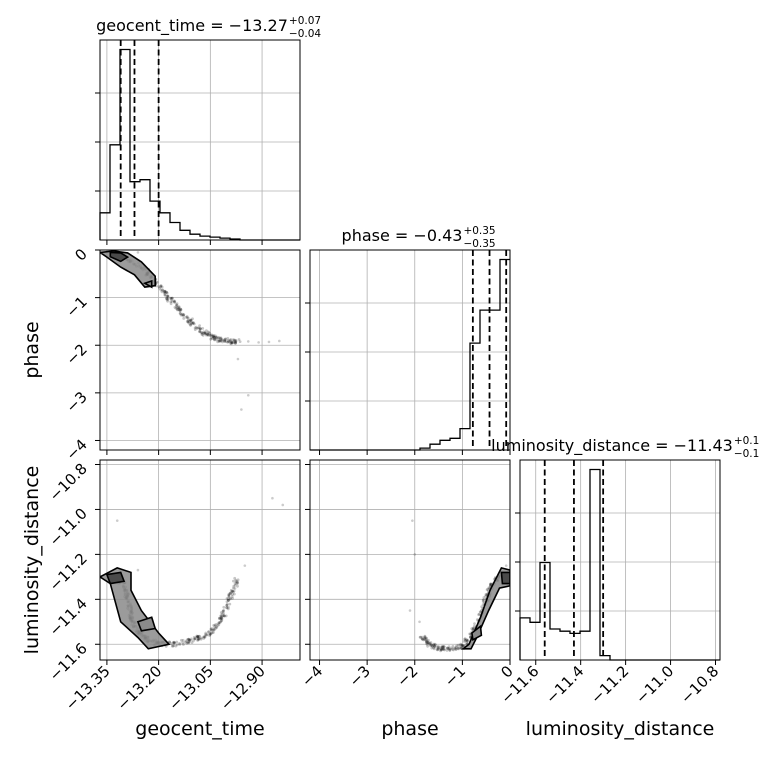  I want to click on y-tick-label: −11.0, so click(68, 527).